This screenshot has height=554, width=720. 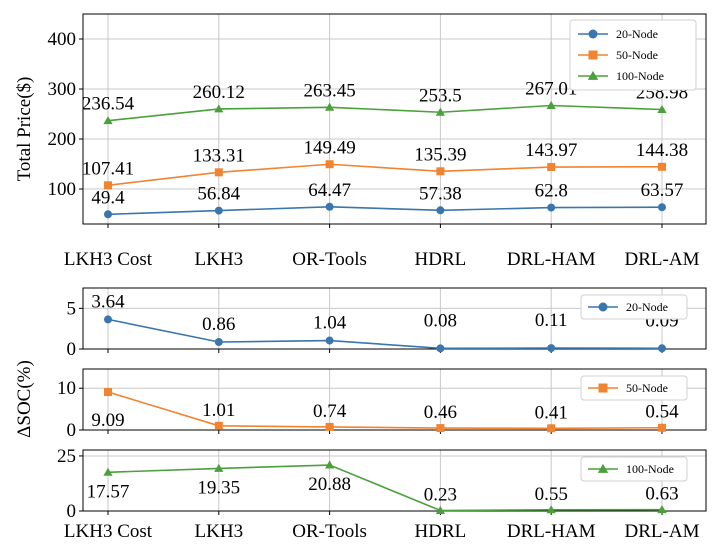 I want to click on legend-label: 50-Node, so click(x=637, y=55).